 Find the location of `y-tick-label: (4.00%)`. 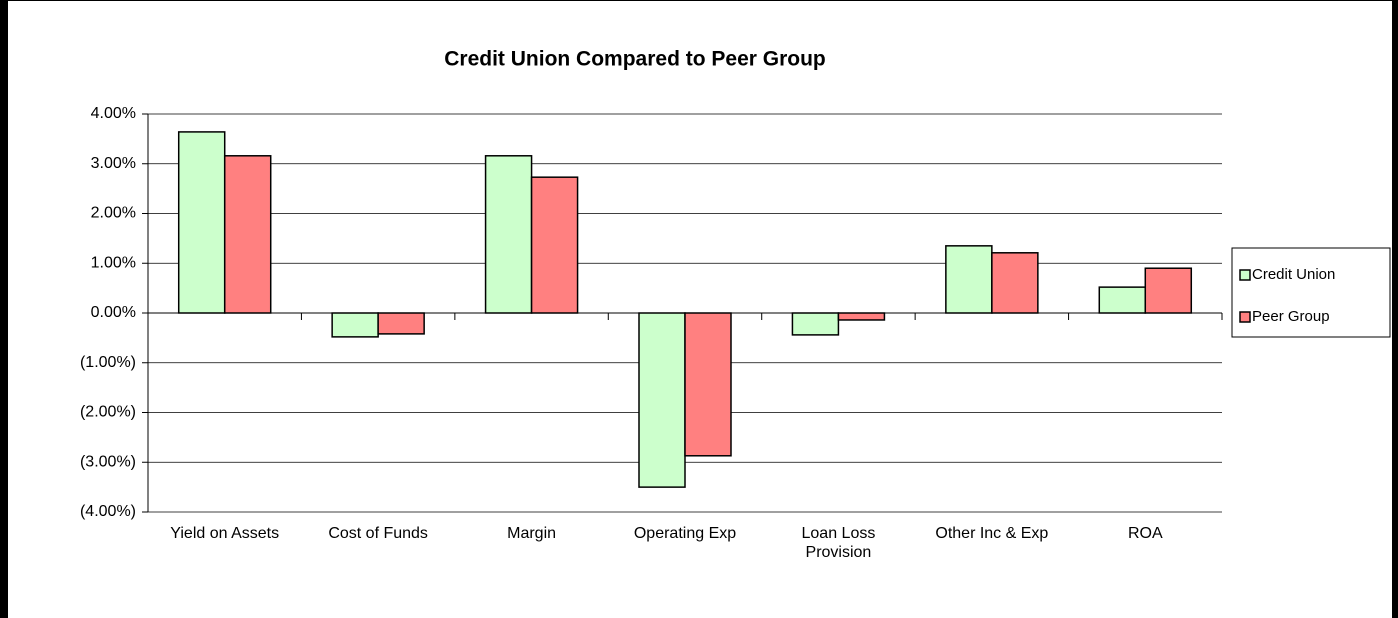

y-tick-label: (4.00%) is located at coordinates (108, 511).